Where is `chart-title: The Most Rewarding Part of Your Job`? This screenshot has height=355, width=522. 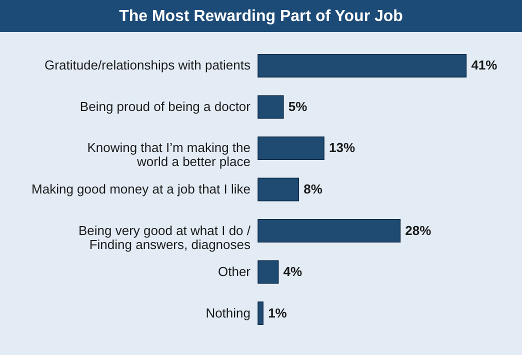 chart-title: The Most Rewarding Part of Your Job is located at coordinates (261, 16).